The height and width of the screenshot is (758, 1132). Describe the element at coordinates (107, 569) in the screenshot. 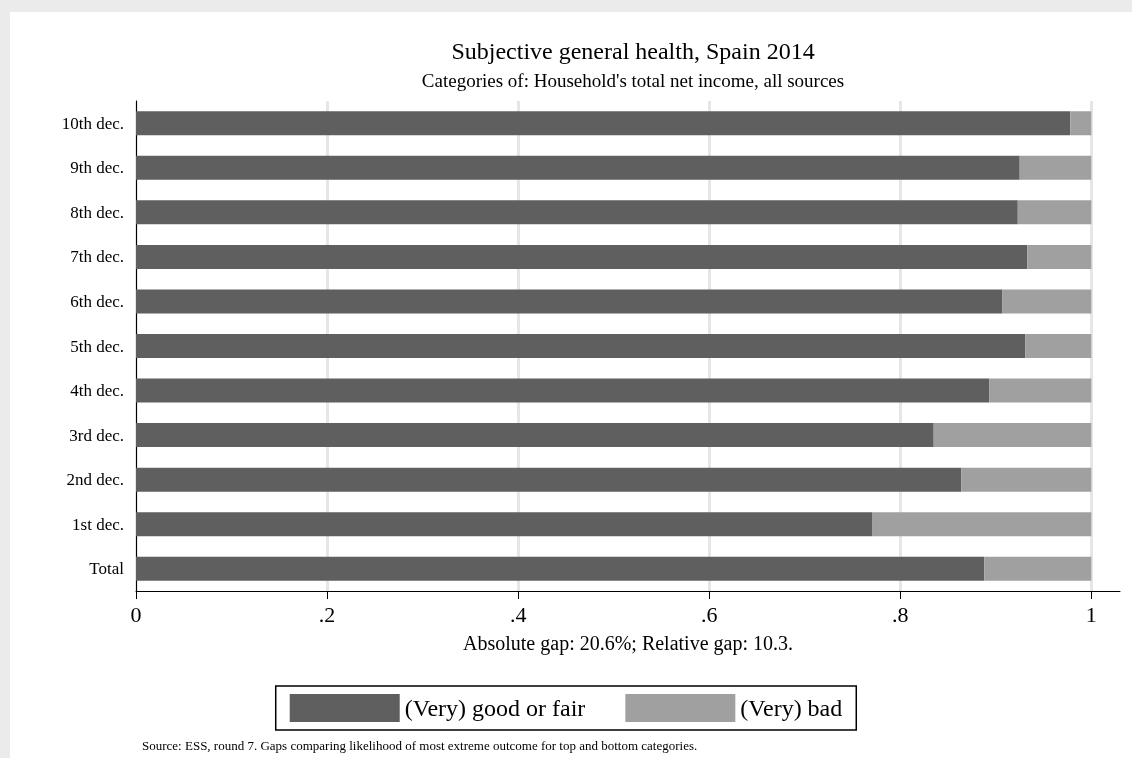

I see `y-tick-label: Total` at that location.